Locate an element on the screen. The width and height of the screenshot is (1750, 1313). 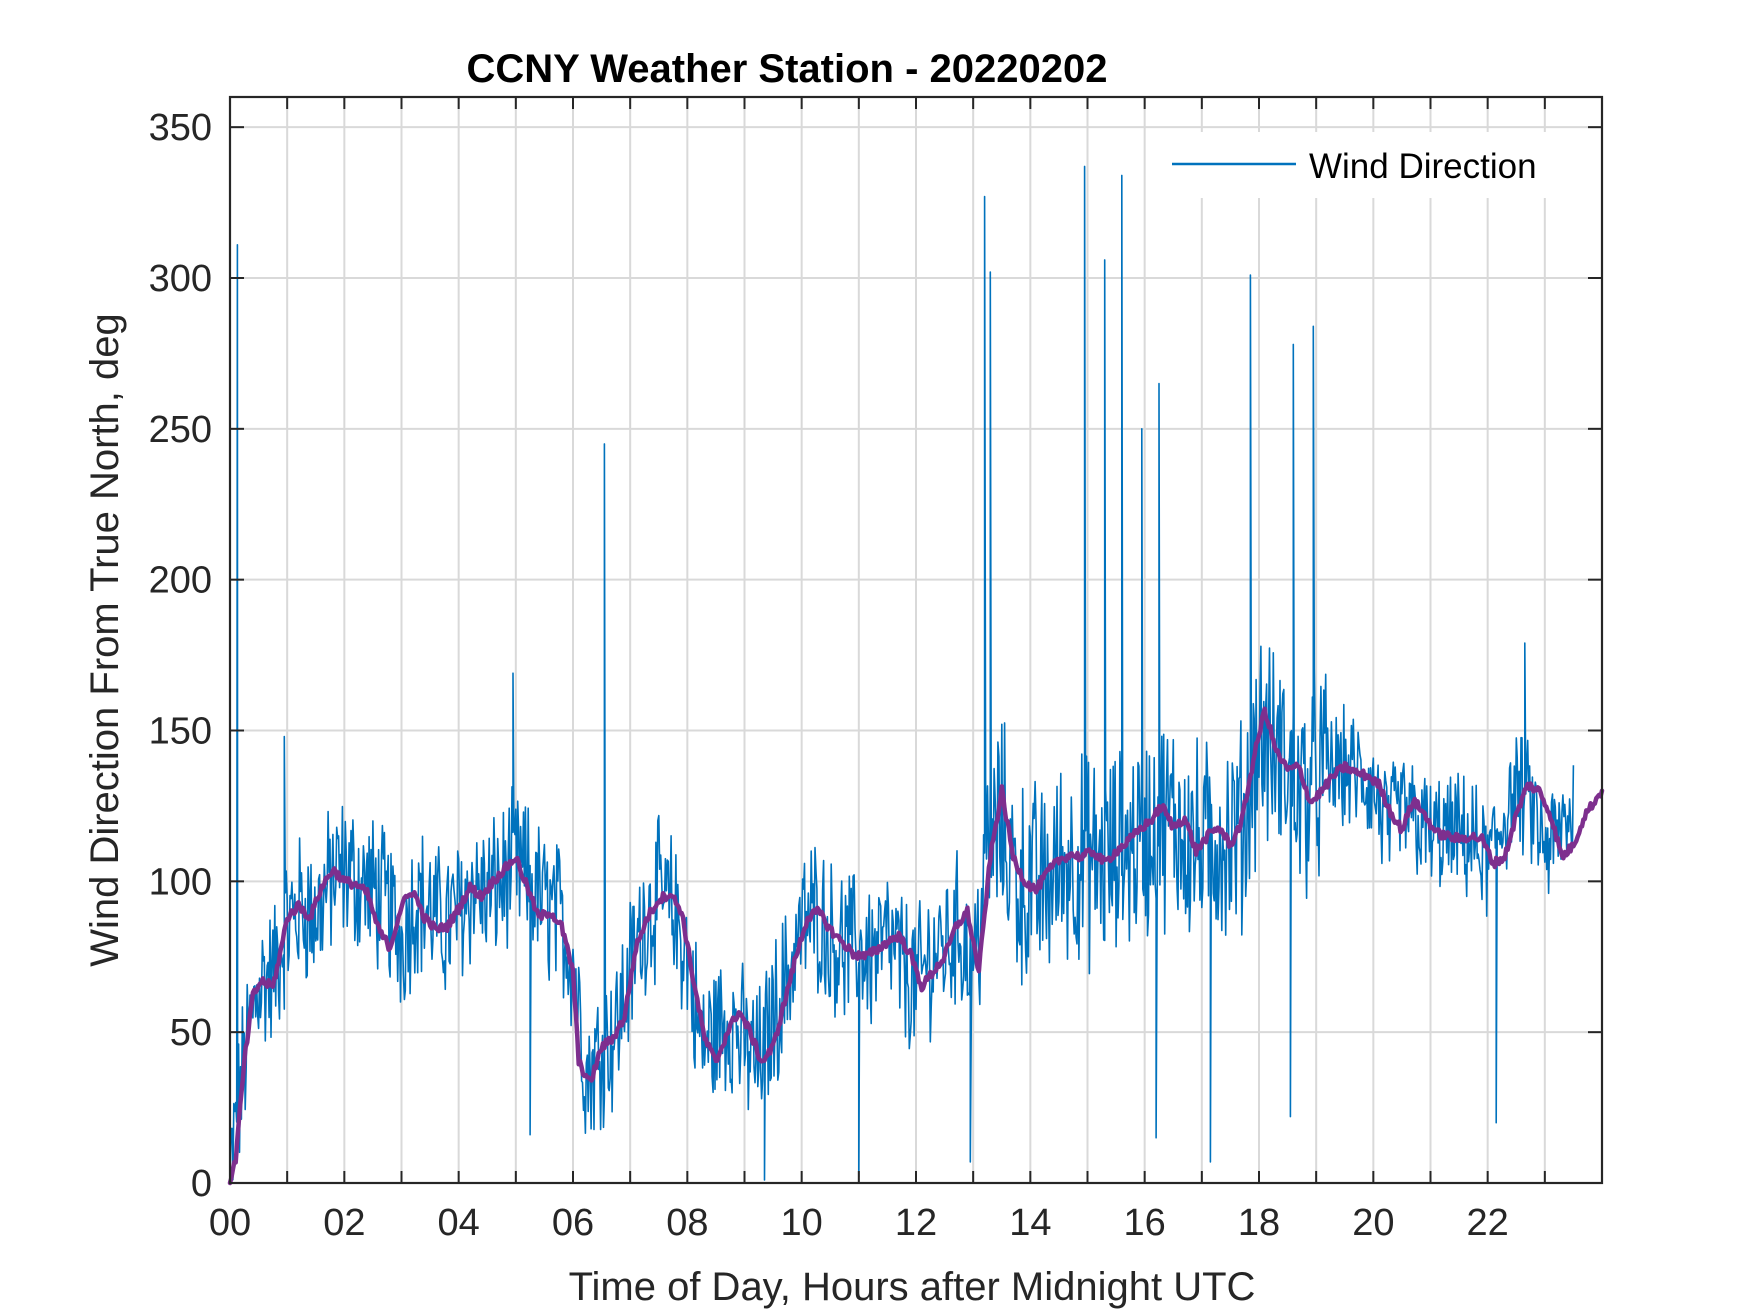
x-tick-label: 10 is located at coordinates (802, 1223).